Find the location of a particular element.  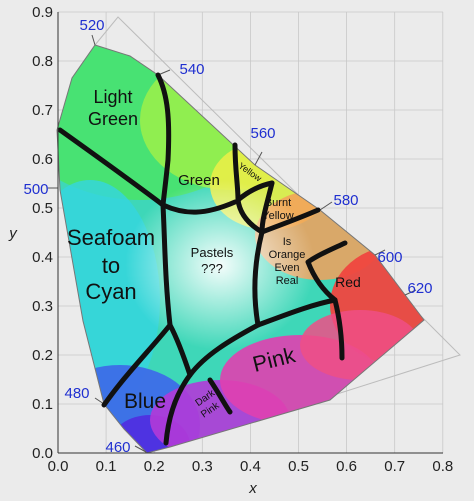

x-tick-label: 0.7 is located at coordinates (394, 466).